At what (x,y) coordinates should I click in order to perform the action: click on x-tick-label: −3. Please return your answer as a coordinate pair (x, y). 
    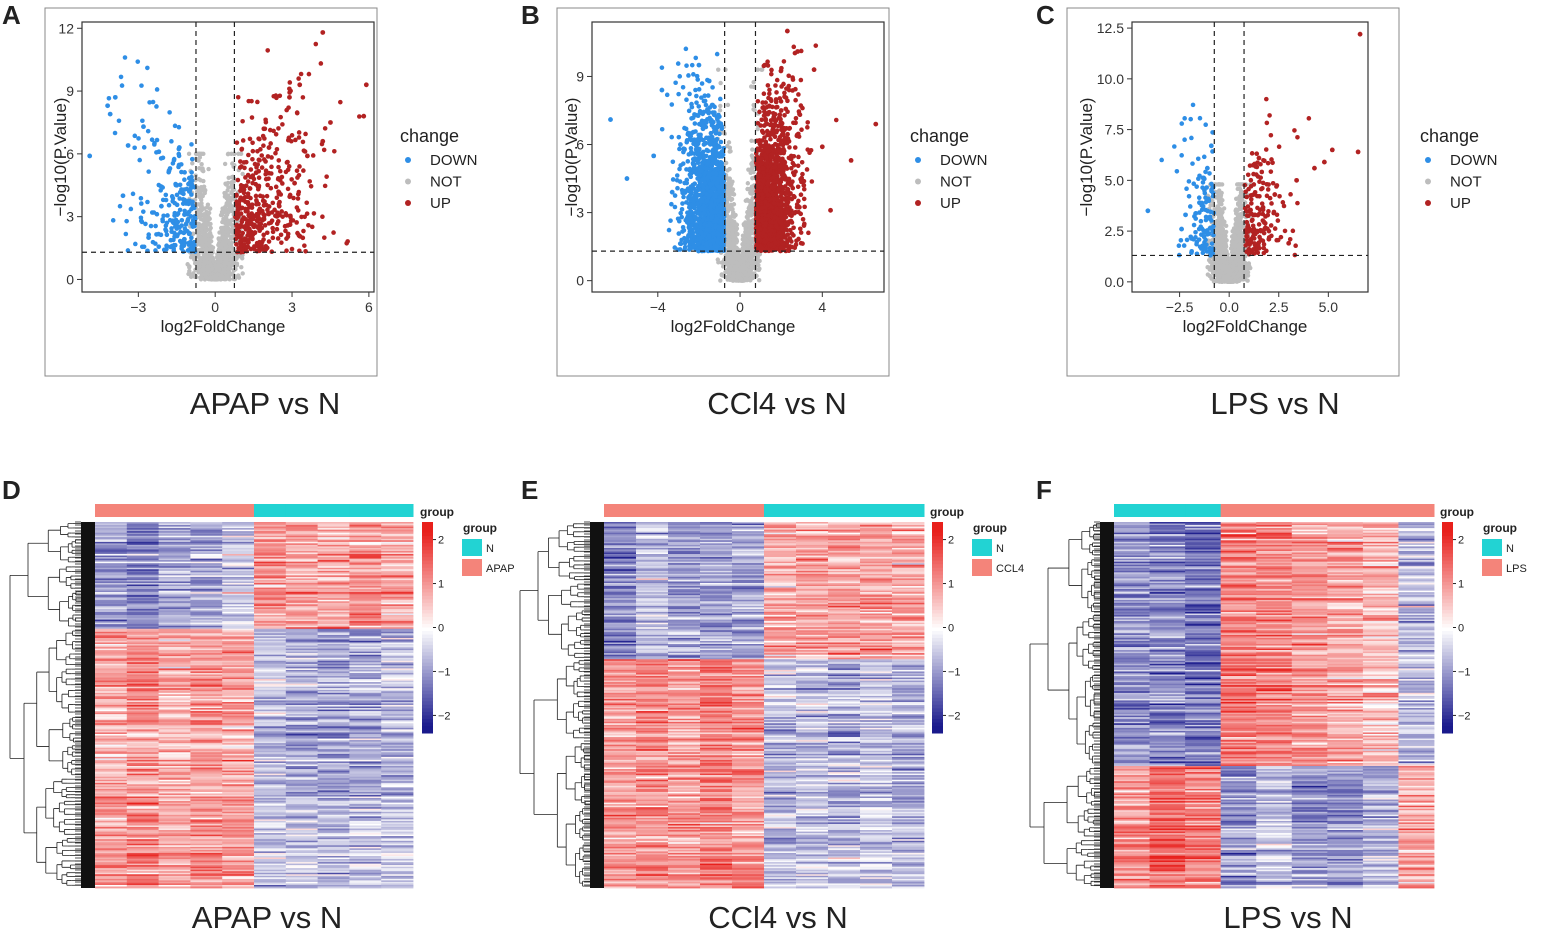
    Looking at the image, I should click on (138, 307).